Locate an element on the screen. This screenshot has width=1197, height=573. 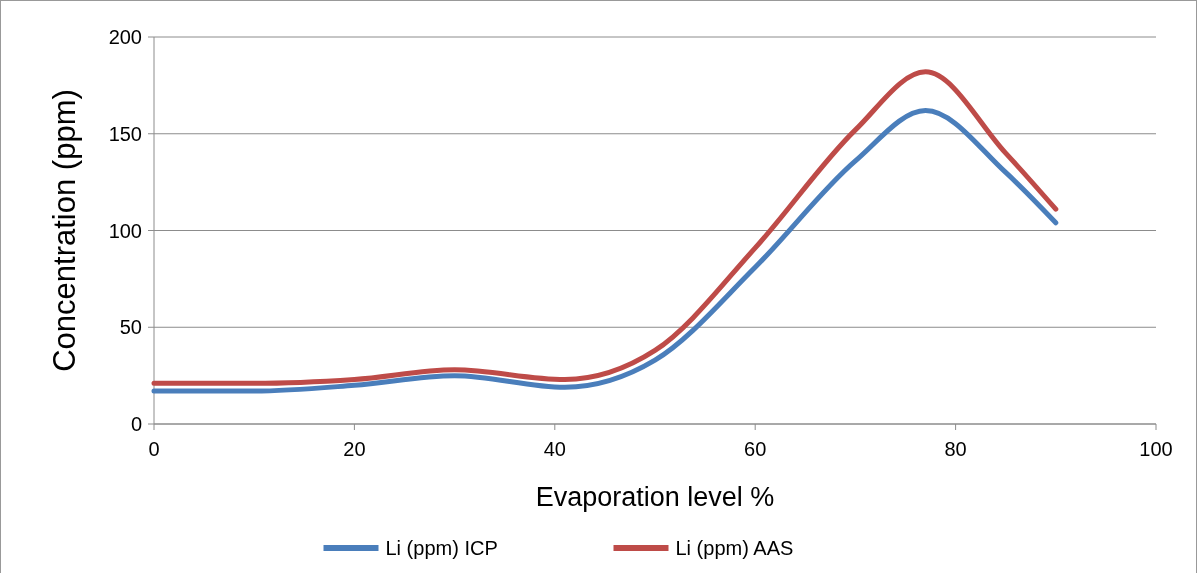
y-axis-title: Concentration (ppm) is located at coordinates (64, 230).